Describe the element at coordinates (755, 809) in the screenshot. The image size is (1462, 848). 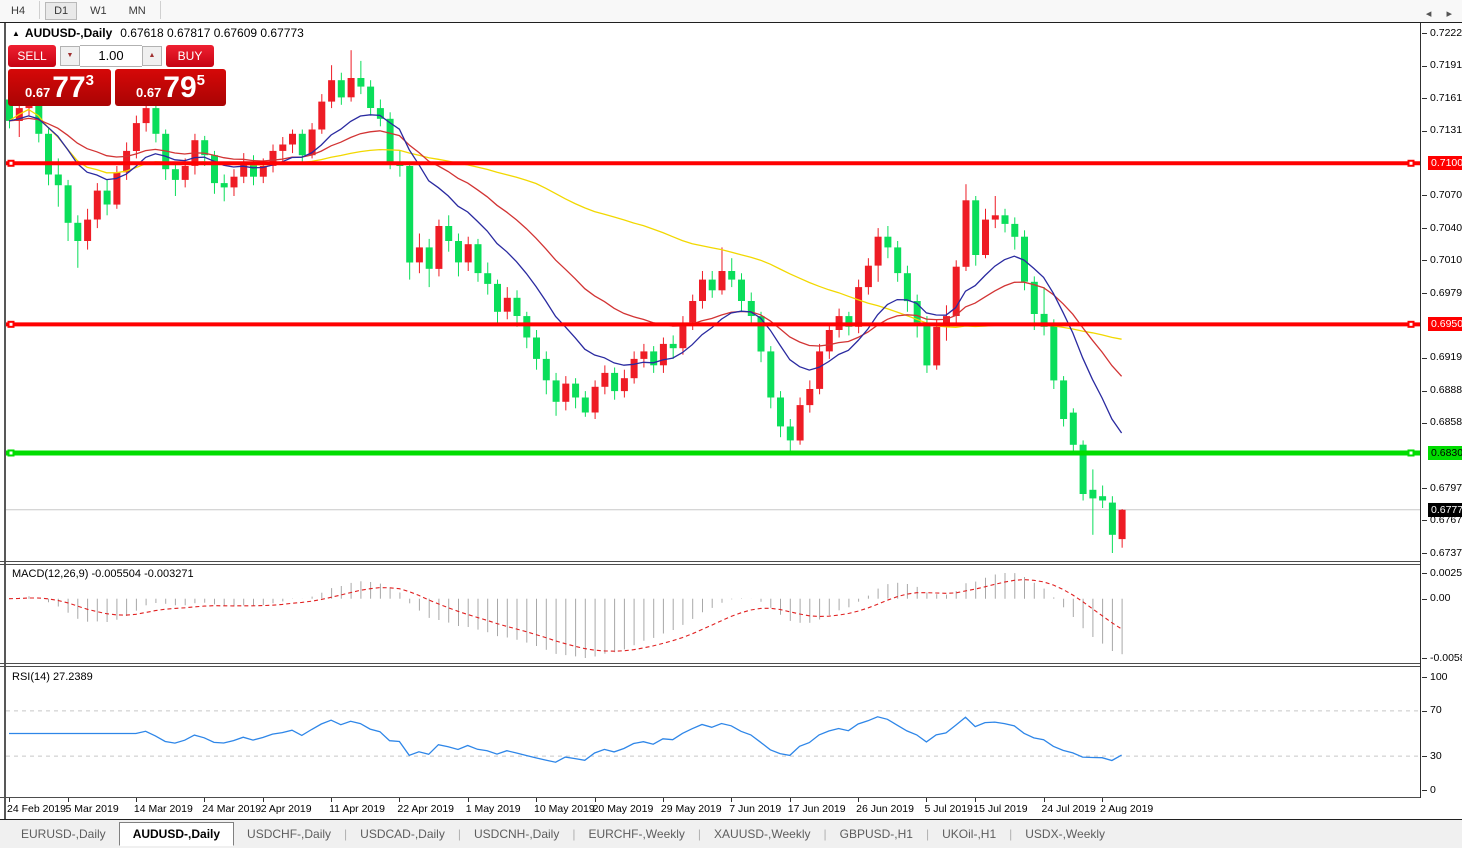
I see `date-axis-label: 7 Jun 2019` at that location.